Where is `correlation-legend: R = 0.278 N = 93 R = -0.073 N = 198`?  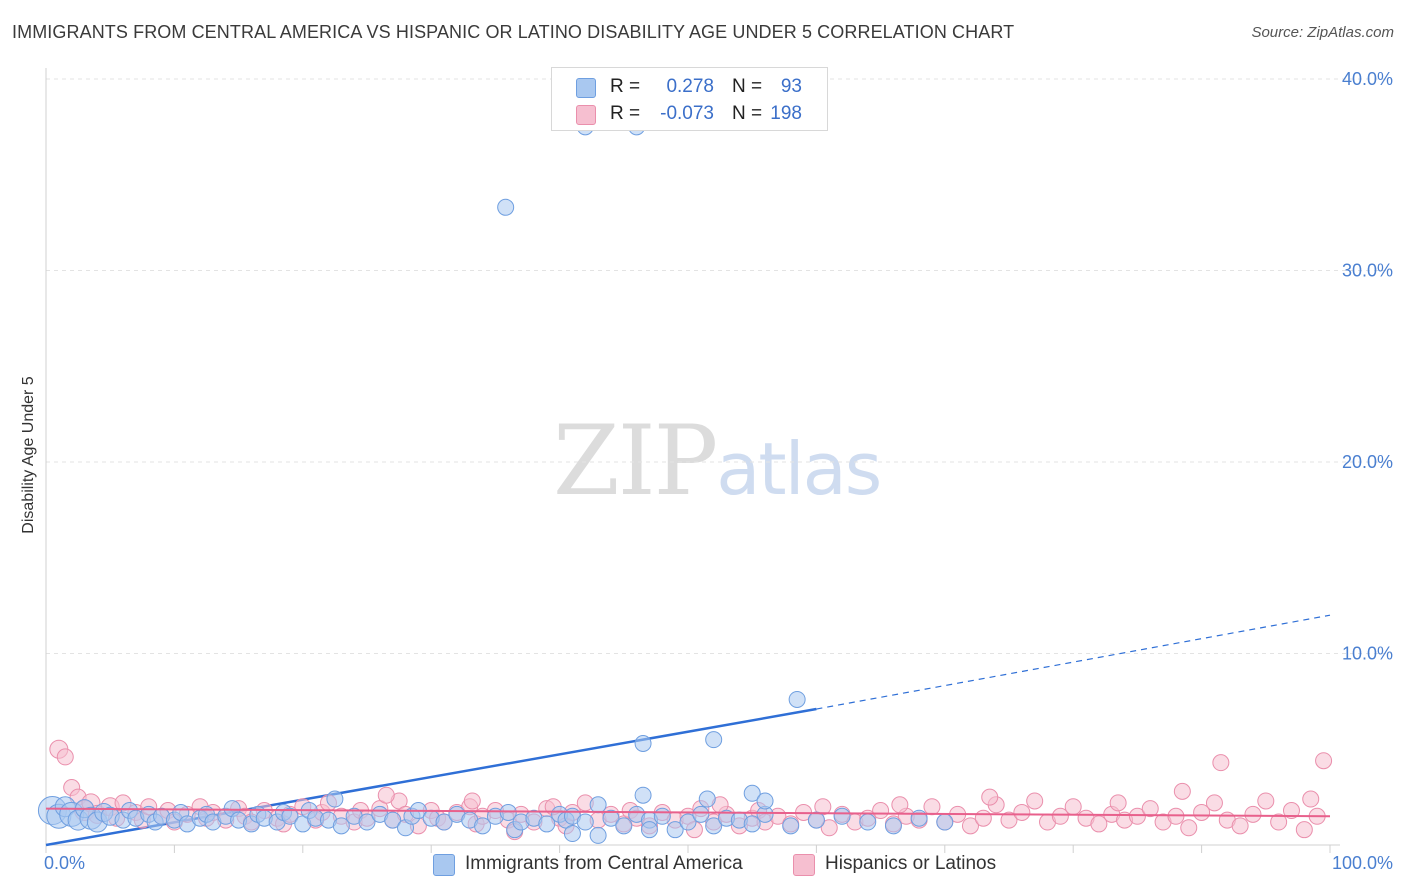 correlation-legend: R = 0.278 N = 93 R = -0.073 N = 198 is located at coordinates (689, 99).